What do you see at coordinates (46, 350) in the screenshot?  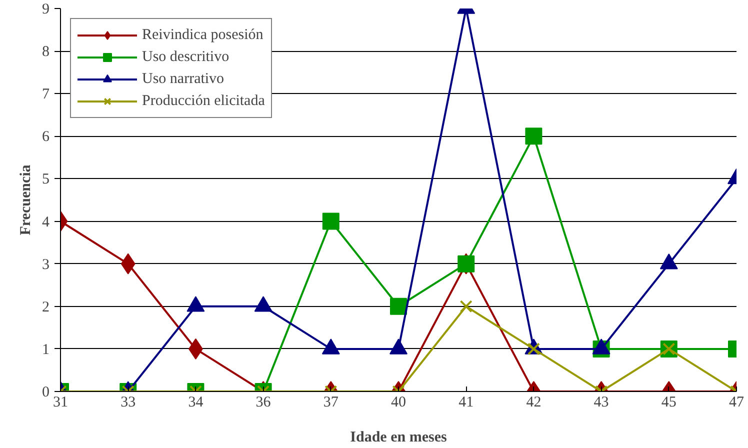 I see `y-tick-label: 1` at bounding box center [46, 350].